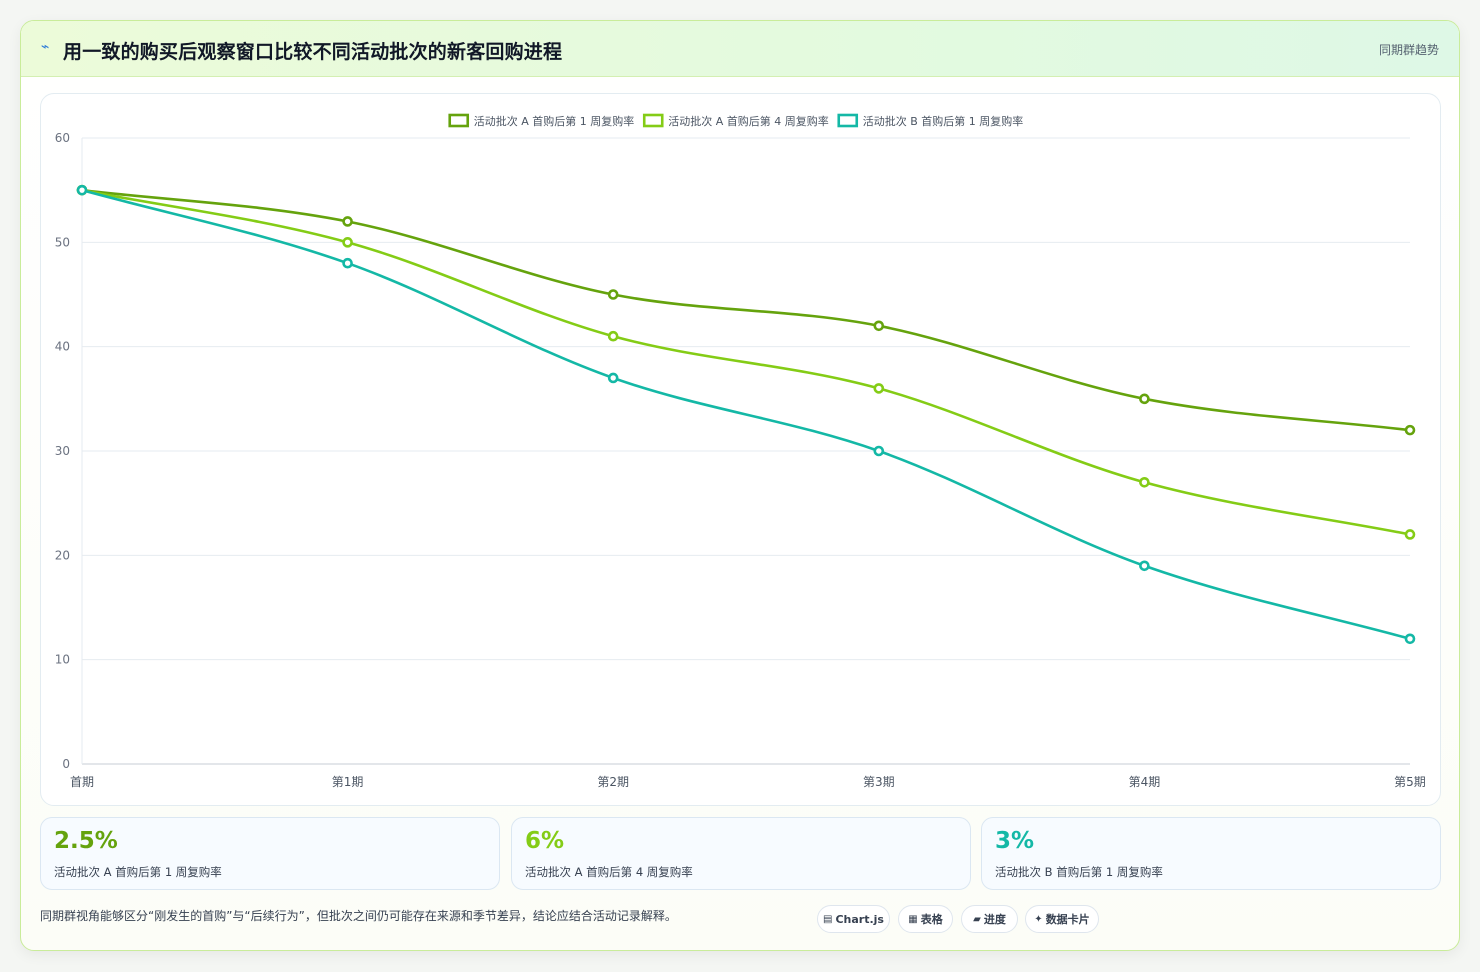  Describe the element at coordinates (931, 919) in the screenshot. I see `pill-label: 表格` at that location.